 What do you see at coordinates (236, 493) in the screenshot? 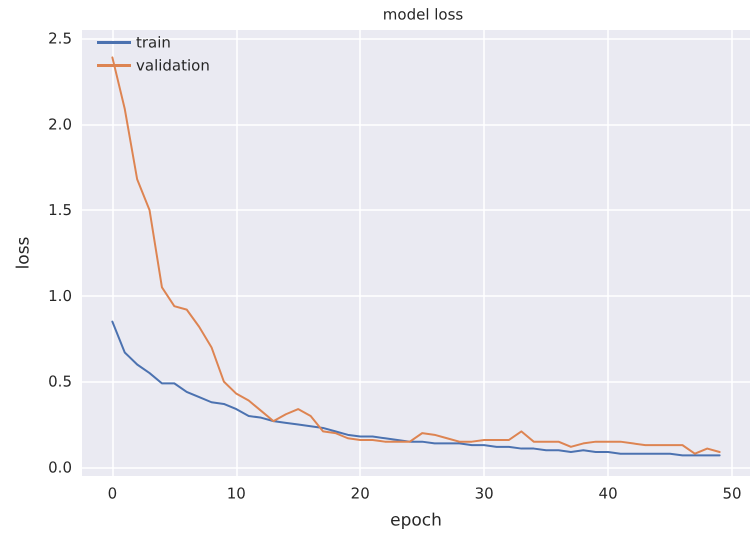
I see `x-tick-label: 10` at bounding box center [236, 493].